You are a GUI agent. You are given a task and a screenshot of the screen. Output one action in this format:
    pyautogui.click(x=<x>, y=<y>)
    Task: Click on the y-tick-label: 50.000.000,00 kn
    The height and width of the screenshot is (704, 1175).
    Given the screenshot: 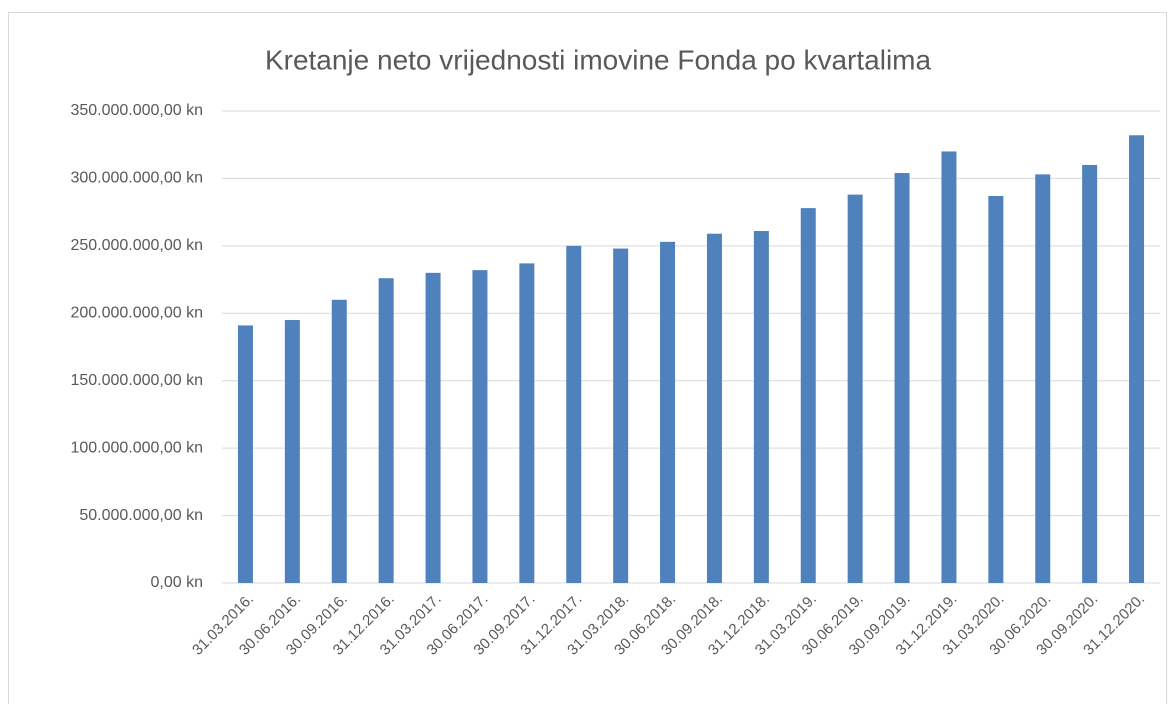 What is the action you would take?
    pyautogui.click(x=141, y=515)
    